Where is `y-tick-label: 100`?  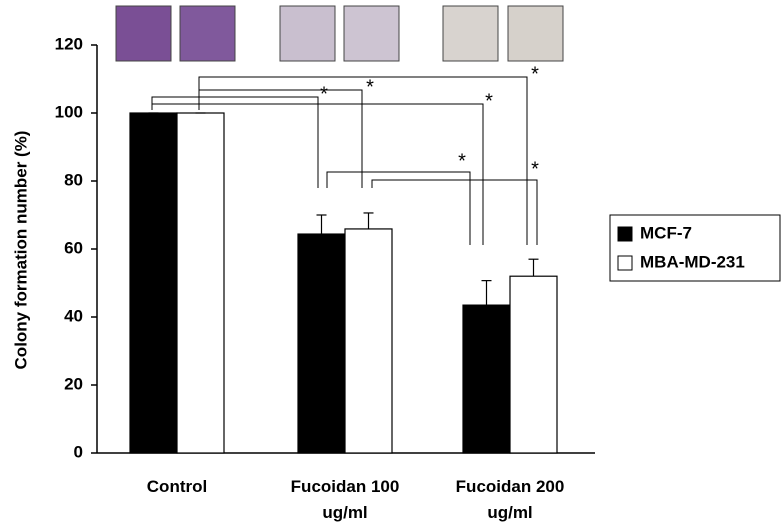
y-tick-label: 100 is located at coordinates (69, 111).